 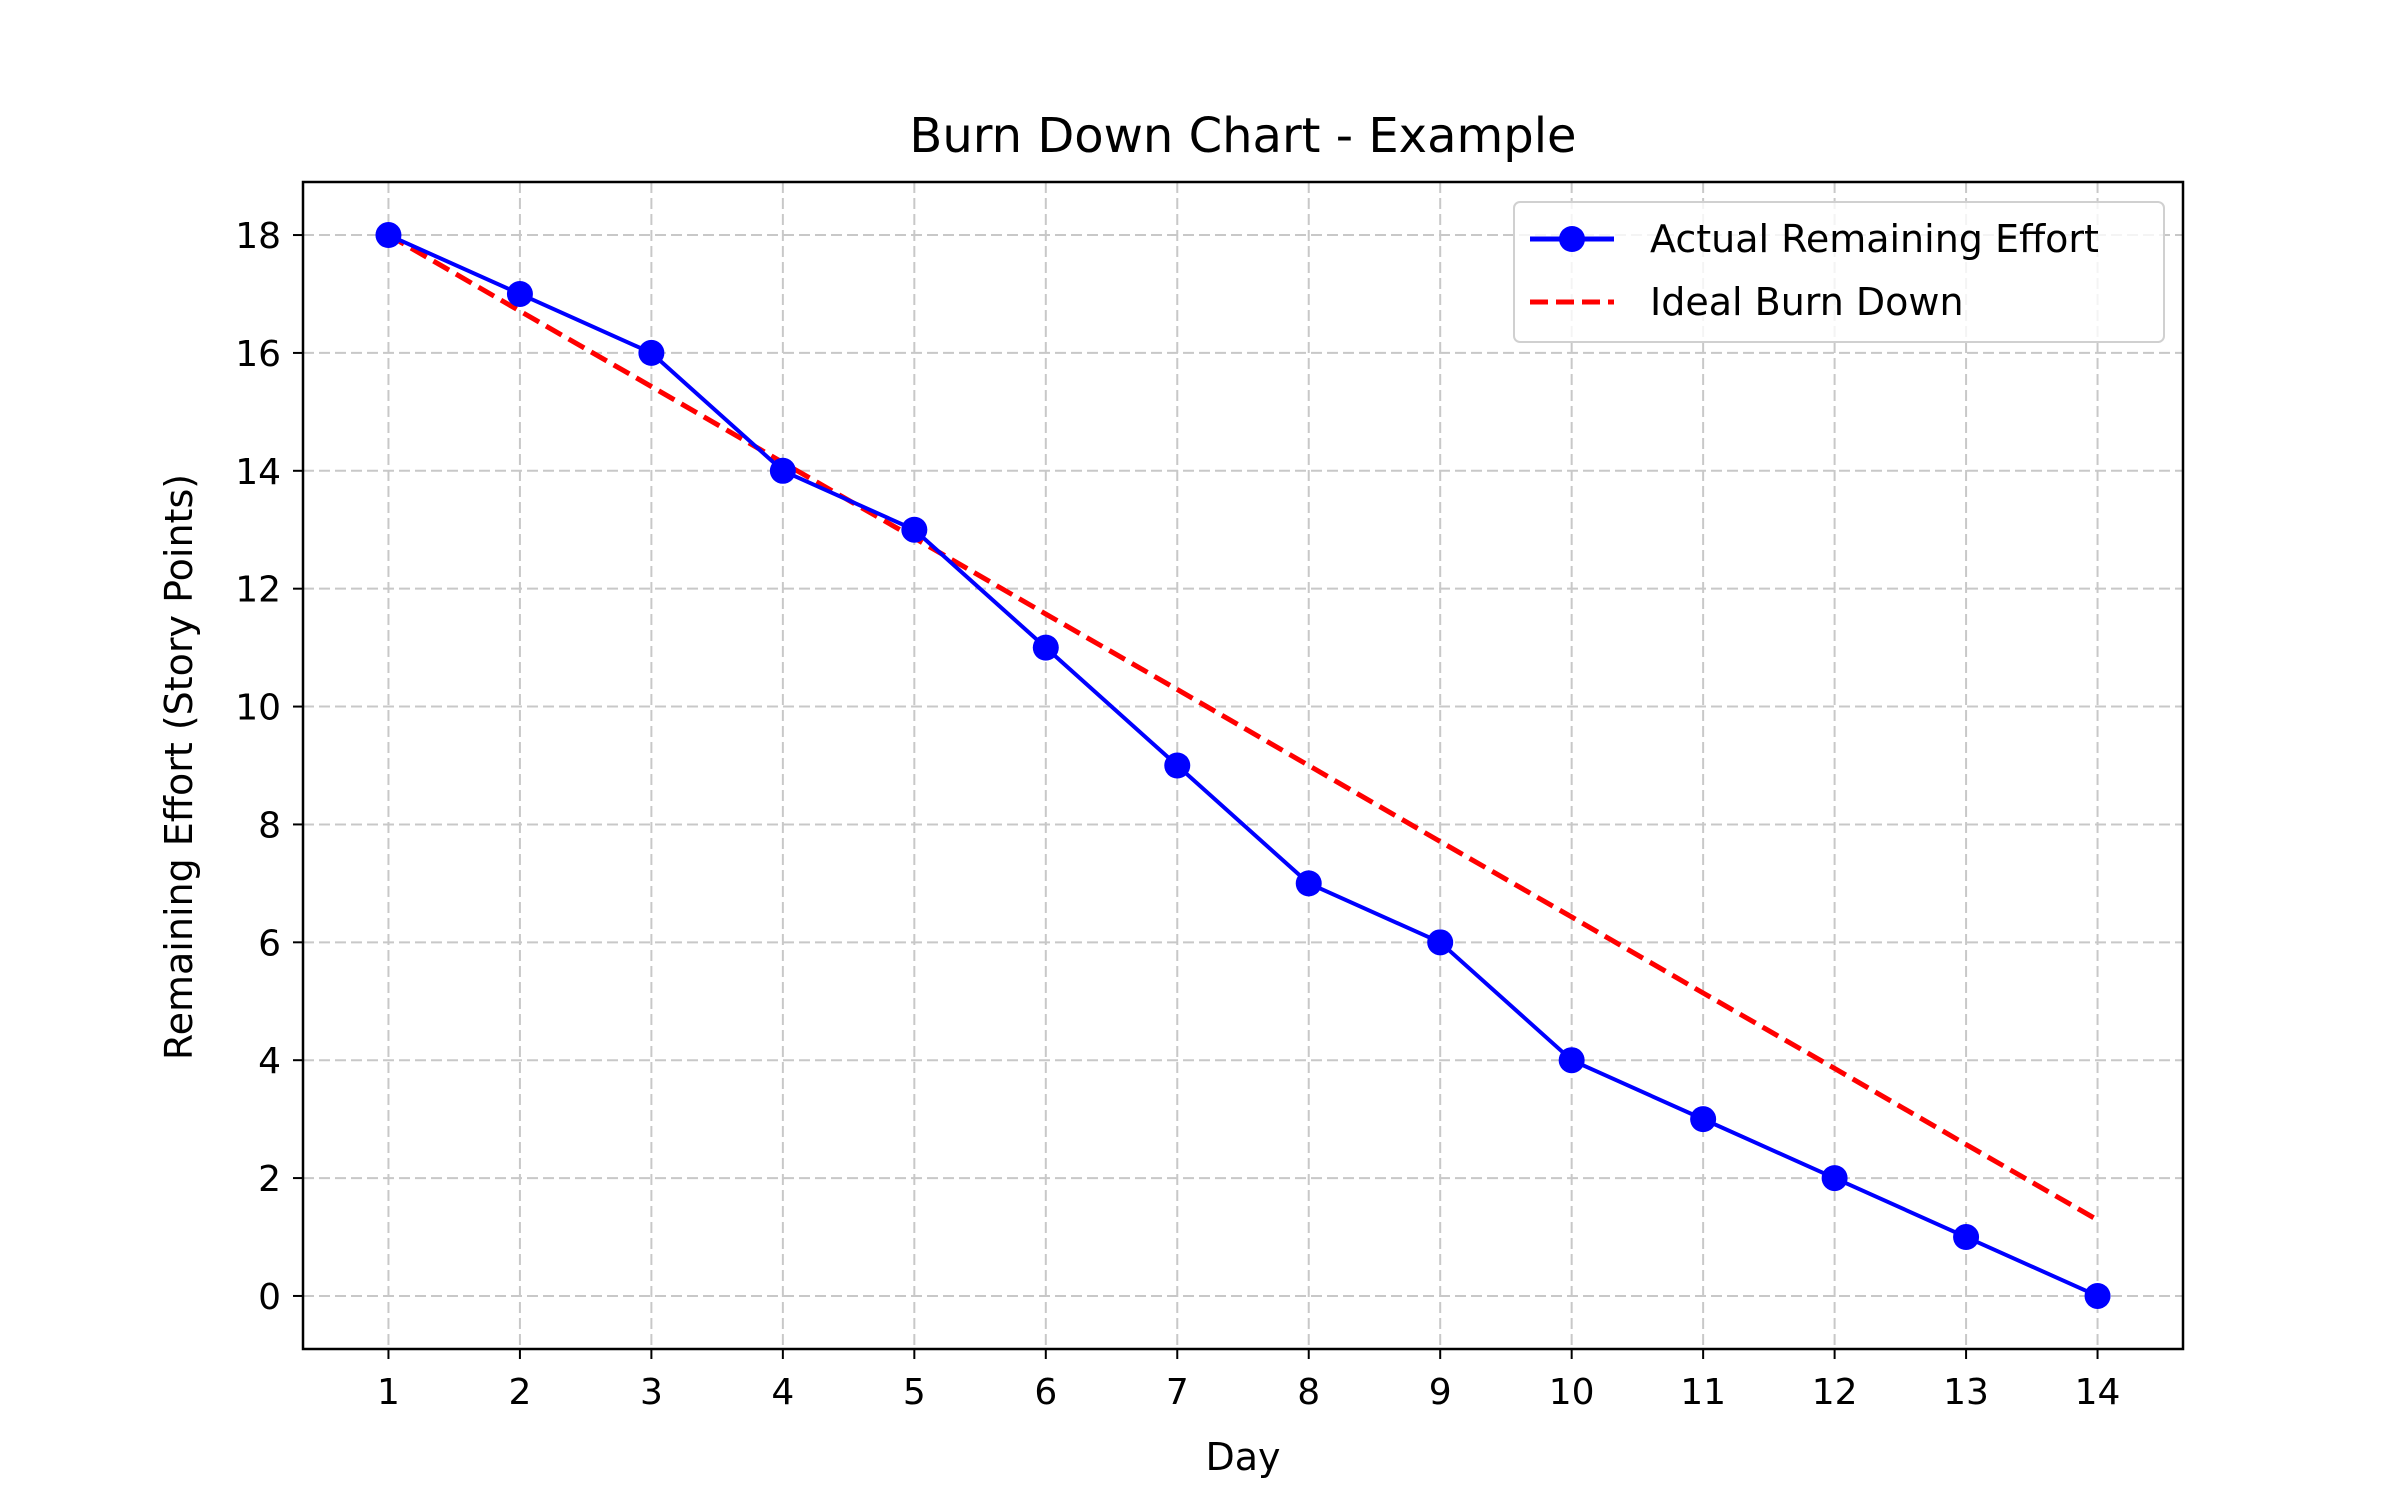 What do you see at coordinates (258, 472) in the screenshot?
I see `y-tick-label: 14` at bounding box center [258, 472].